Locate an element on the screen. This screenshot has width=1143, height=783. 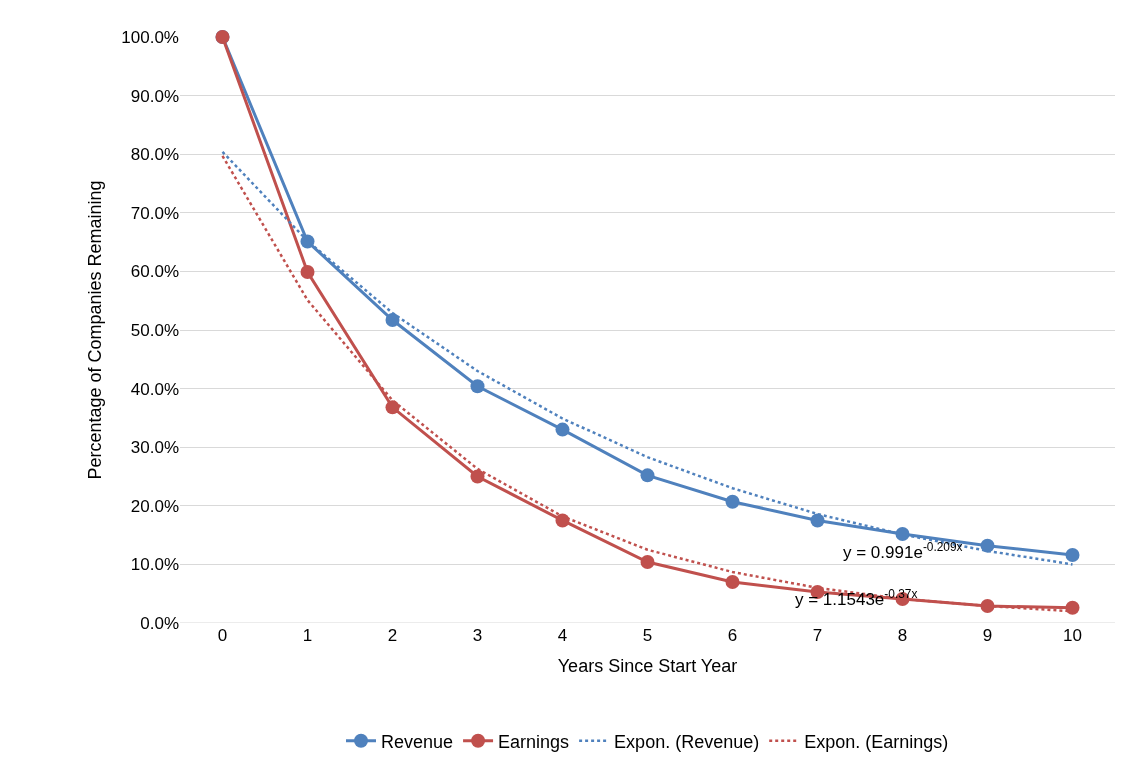
x-tick-label: 6 is located at coordinates (732, 635).